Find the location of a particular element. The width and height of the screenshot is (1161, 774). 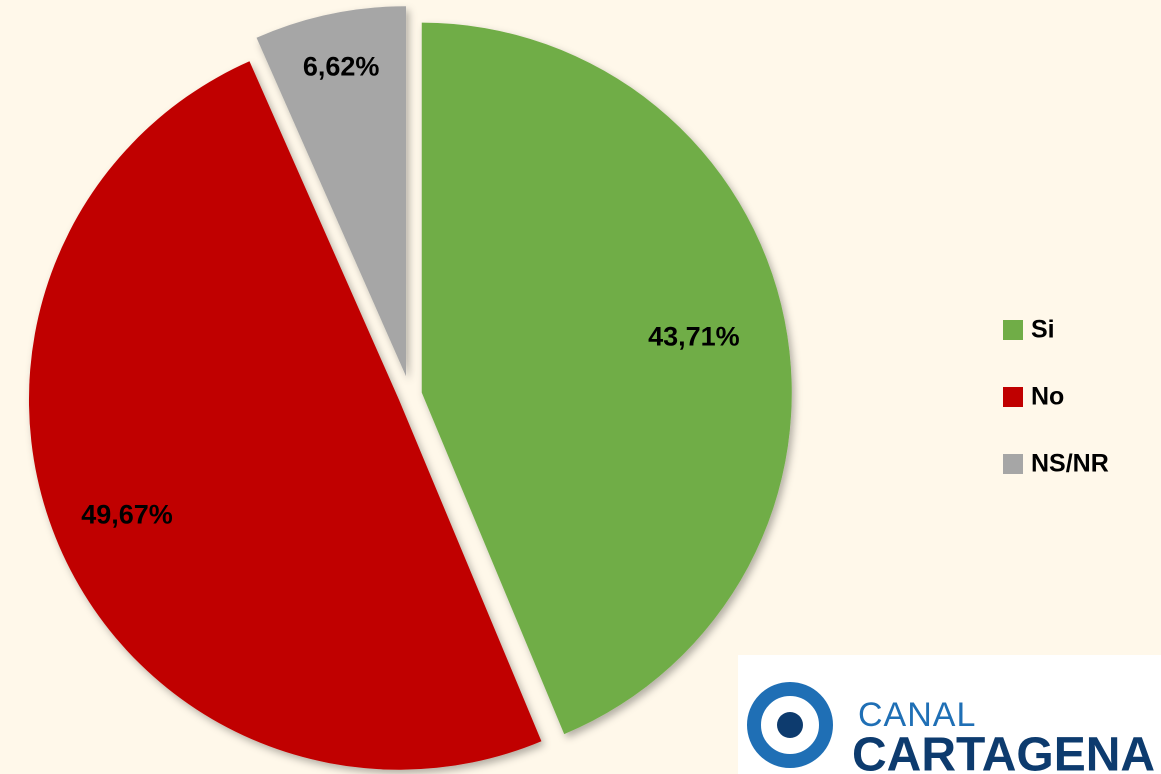

legend-label: No is located at coordinates (1047, 397).